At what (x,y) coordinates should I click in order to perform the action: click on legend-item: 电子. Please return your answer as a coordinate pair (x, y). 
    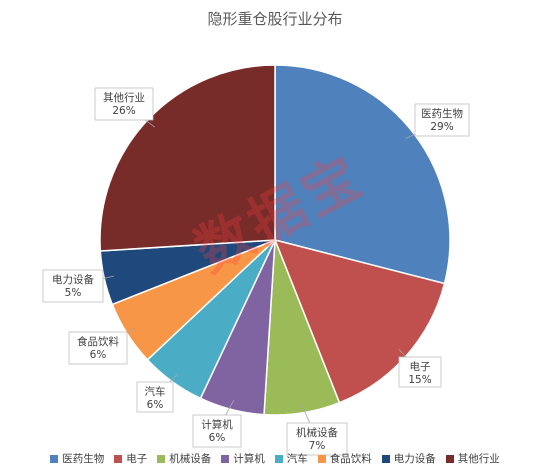
    Looking at the image, I should click on (130, 458).